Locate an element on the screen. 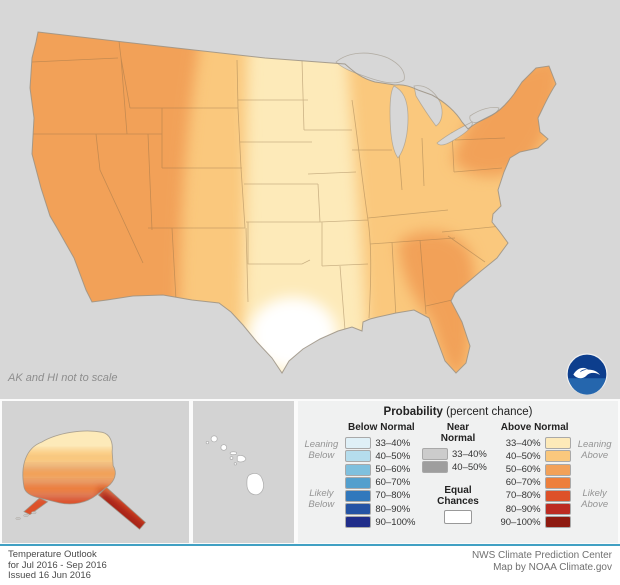  footer-rule is located at coordinates (310, 545).